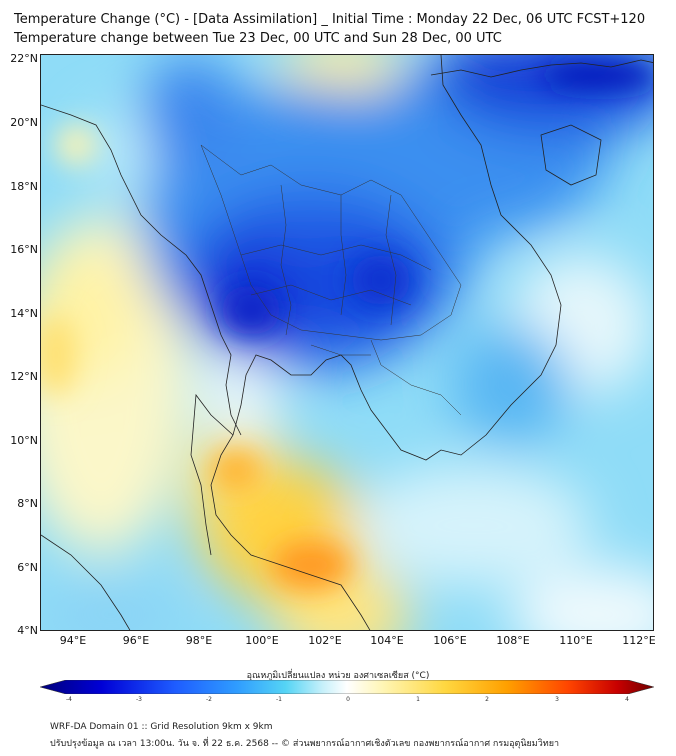 The height and width of the screenshot is (756, 676). Describe the element at coordinates (576, 640) in the screenshot. I see `lon-label-110e: 110°E` at that location.